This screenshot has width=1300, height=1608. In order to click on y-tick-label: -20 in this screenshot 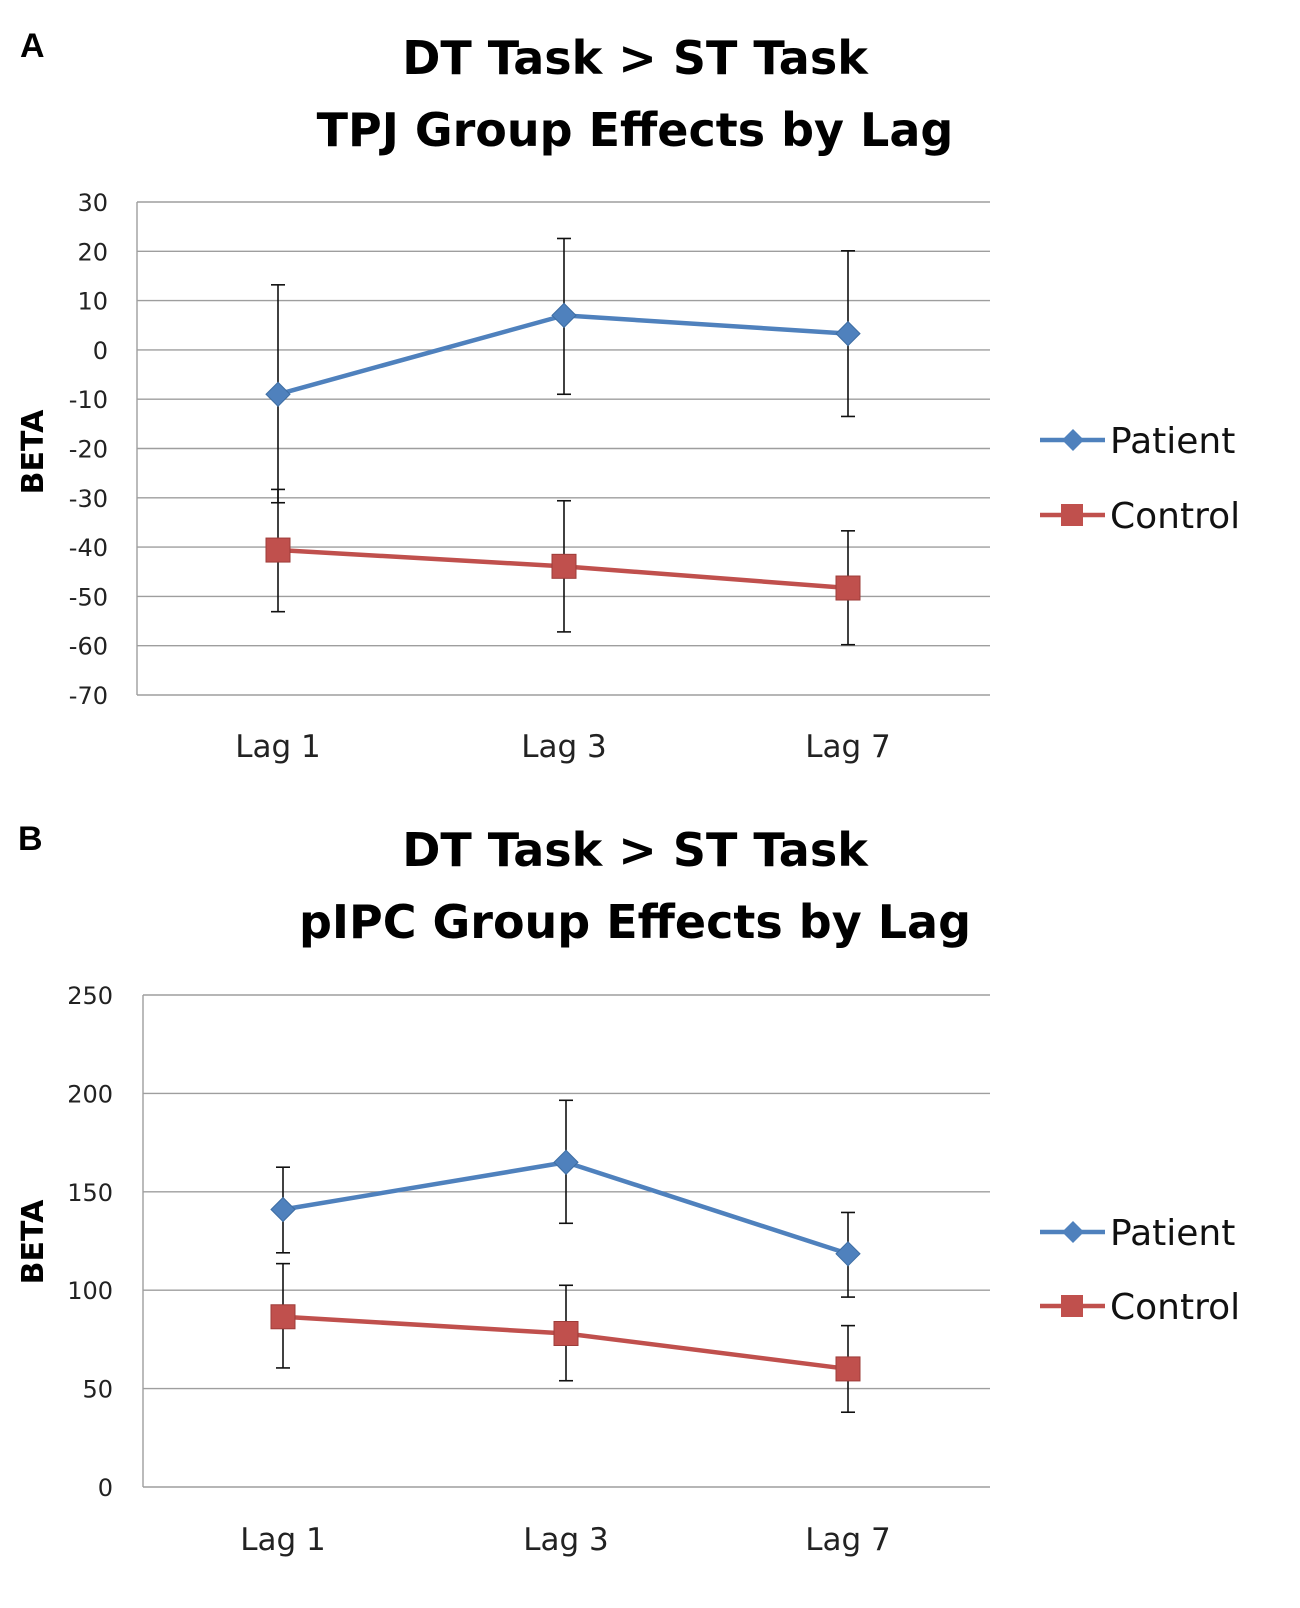, I will do `click(88, 450)`.